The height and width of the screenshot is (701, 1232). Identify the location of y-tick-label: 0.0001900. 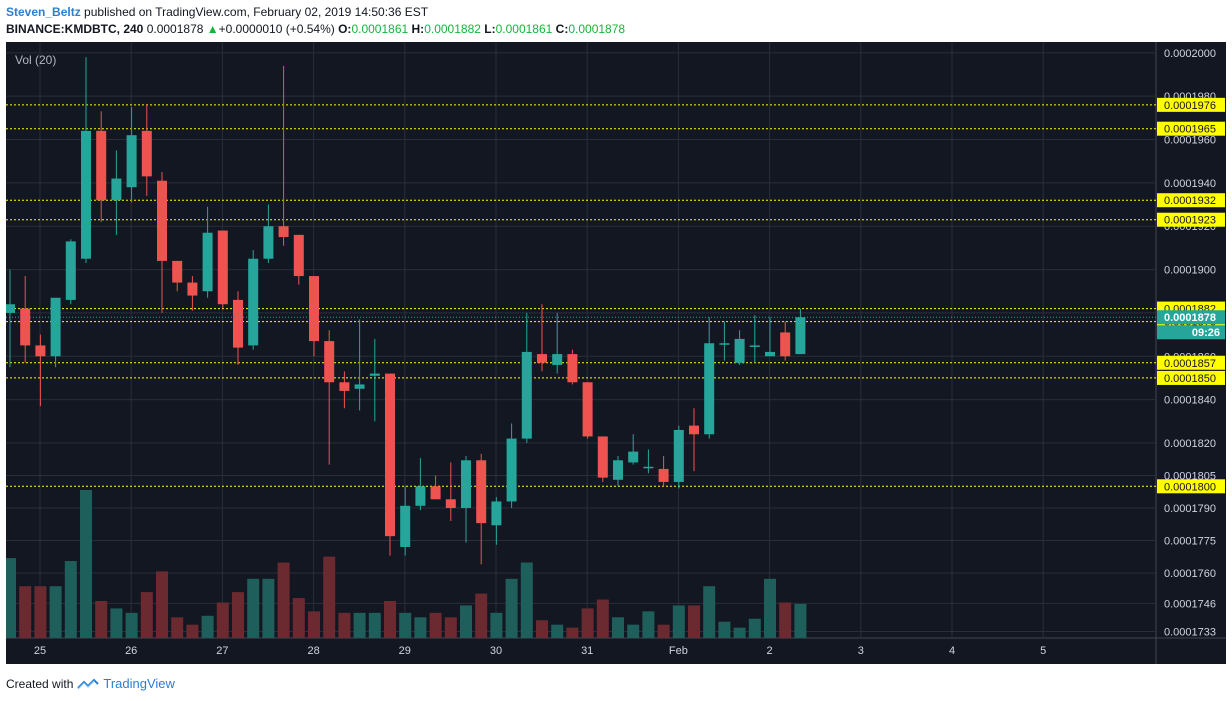
(1190, 271).